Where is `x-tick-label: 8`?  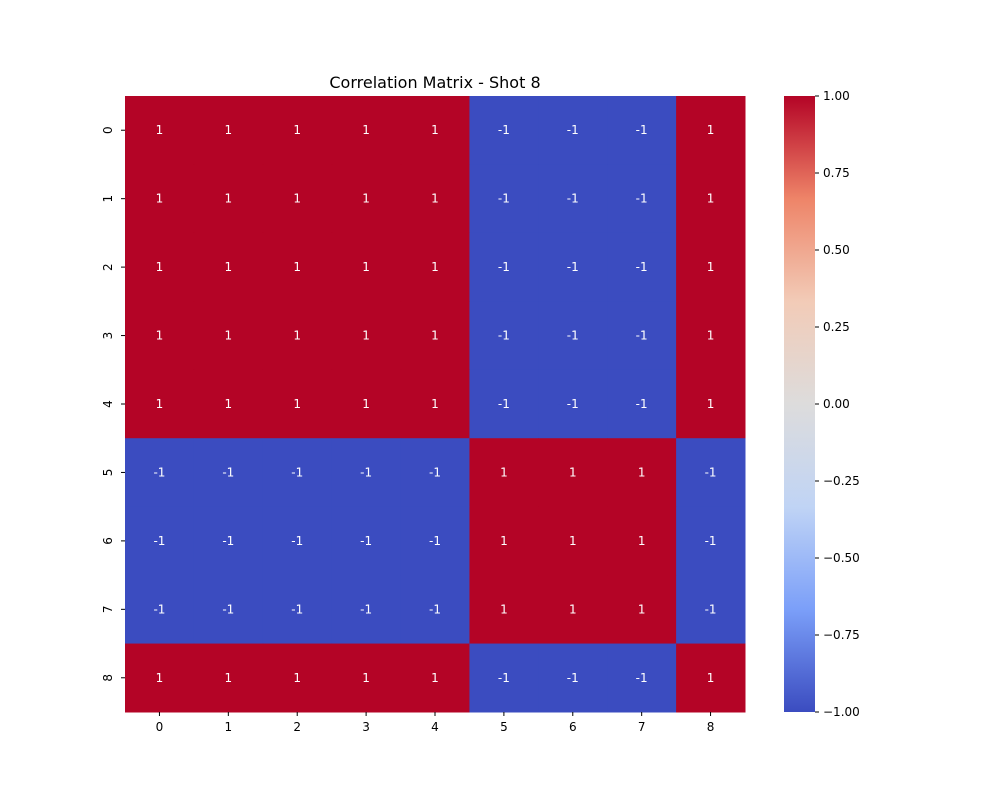 x-tick-label: 8 is located at coordinates (711, 727).